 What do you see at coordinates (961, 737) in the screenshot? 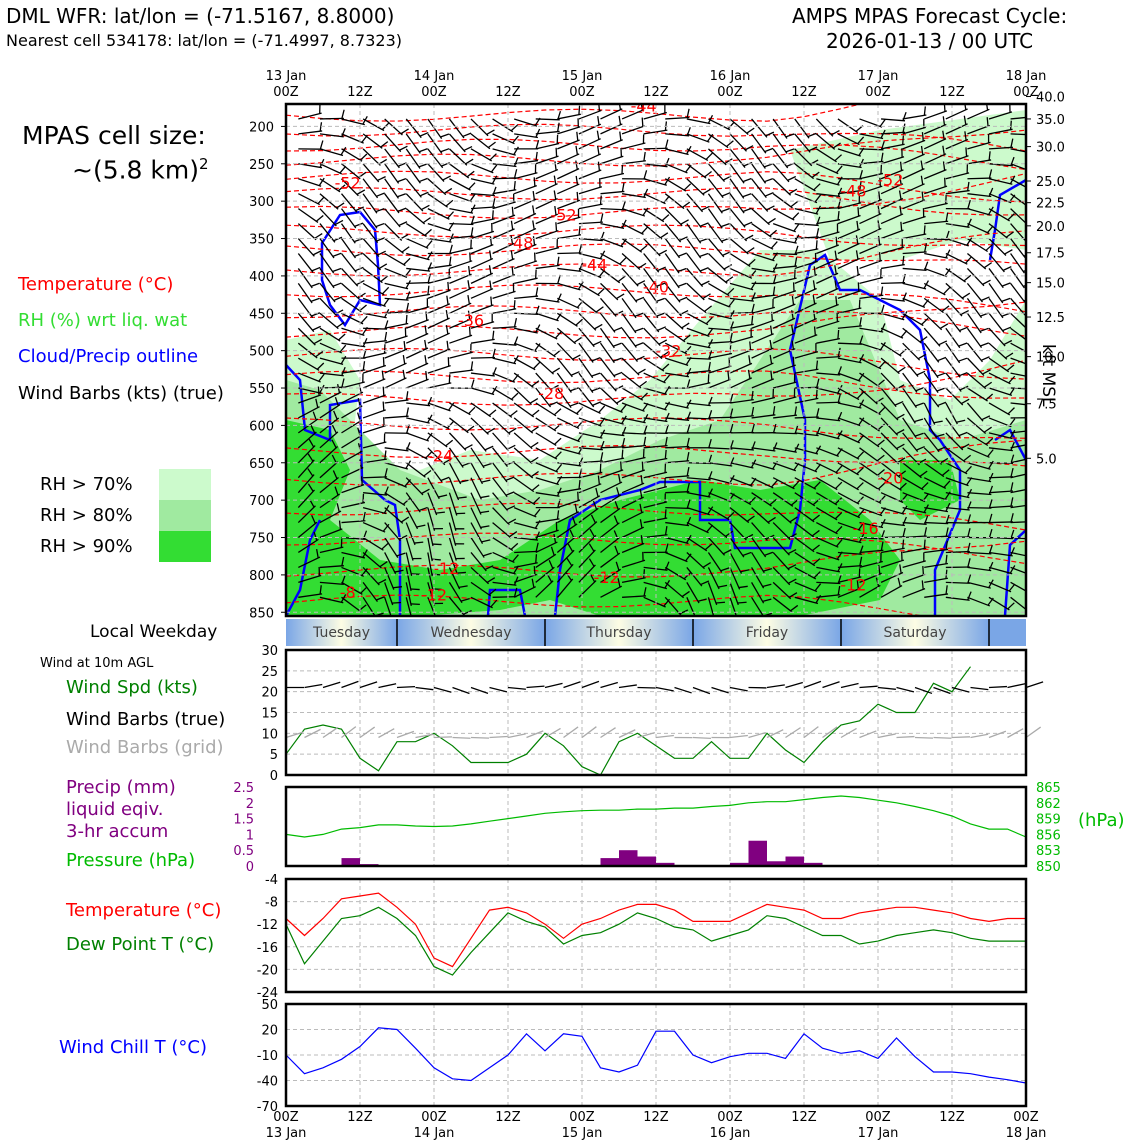
I see `wind-barb-grid` at bounding box center [961, 737].